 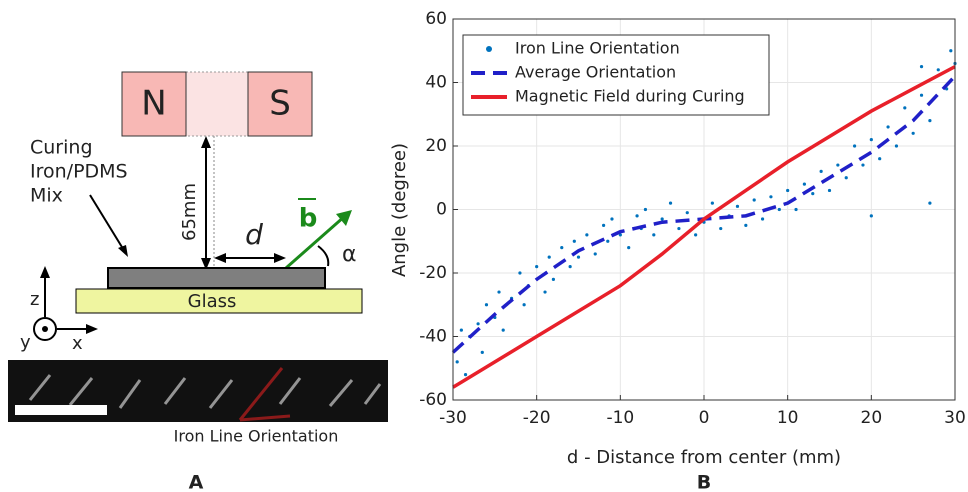 What do you see at coordinates (436, 19) in the screenshot?
I see `y-tick-label: 60` at bounding box center [436, 19].